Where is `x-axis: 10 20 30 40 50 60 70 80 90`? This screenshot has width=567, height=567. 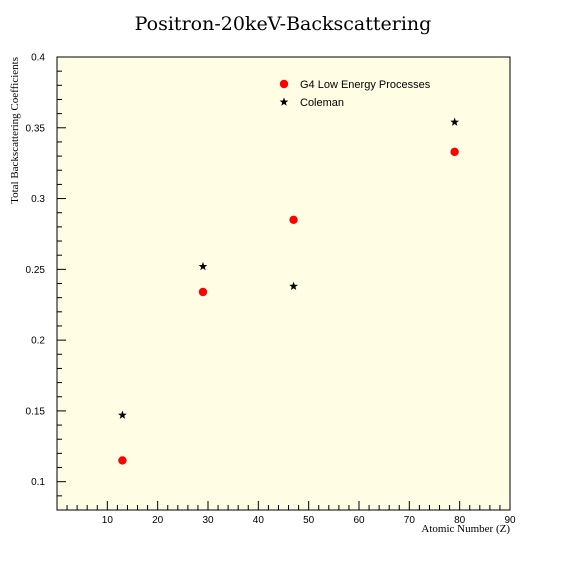 x-axis: 10 20 30 40 50 60 70 80 90 is located at coordinates (286, 513).